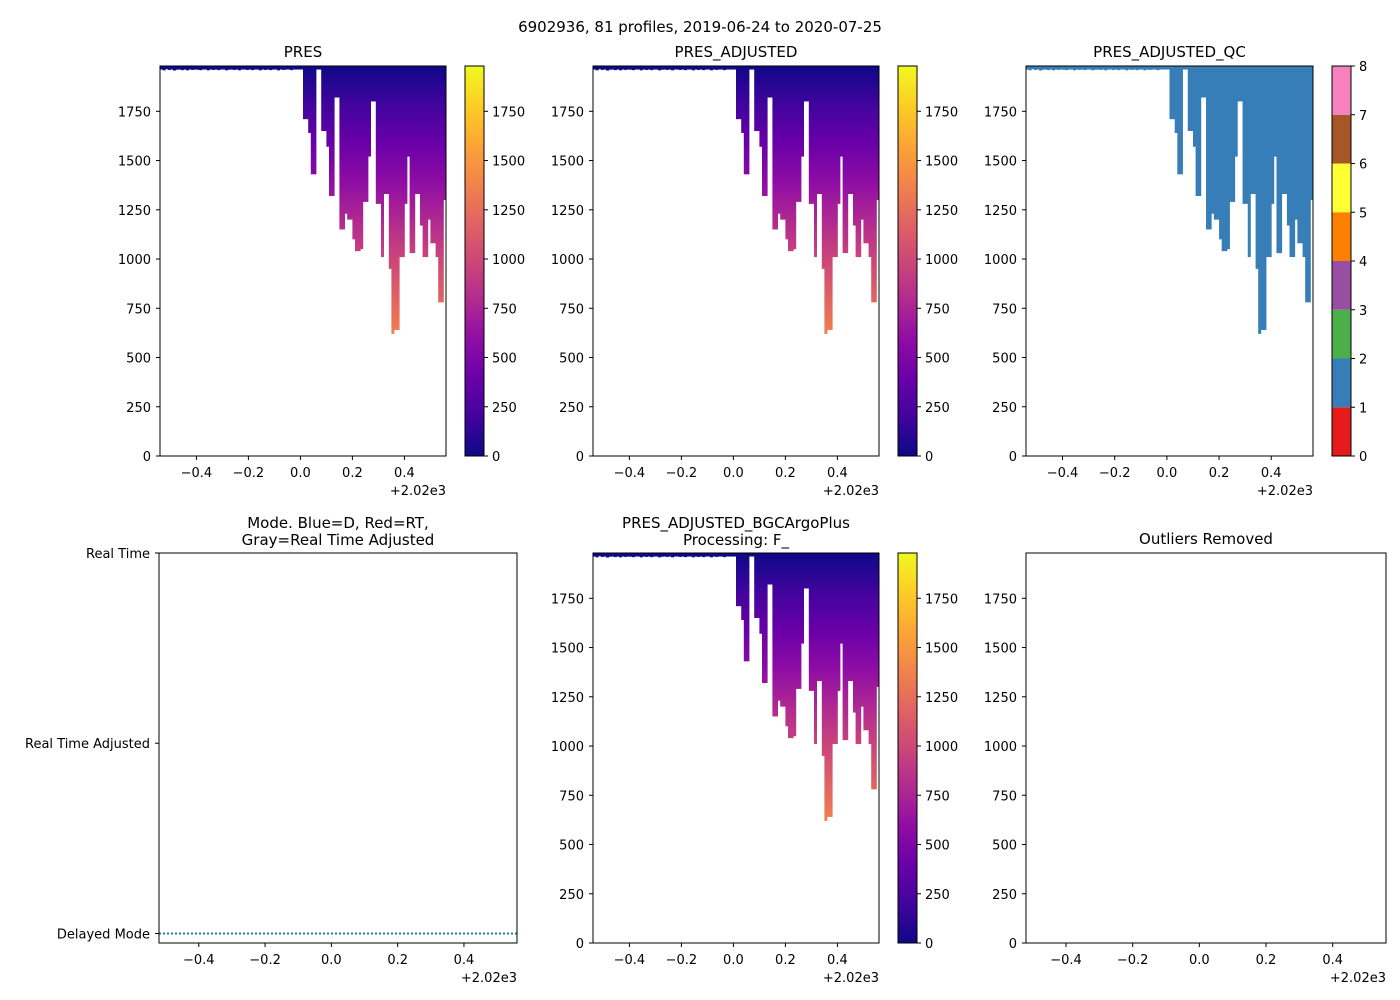 The image size is (1400, 1000). I want to click on x-offset-label: +2.02e3, so click(851, 491).